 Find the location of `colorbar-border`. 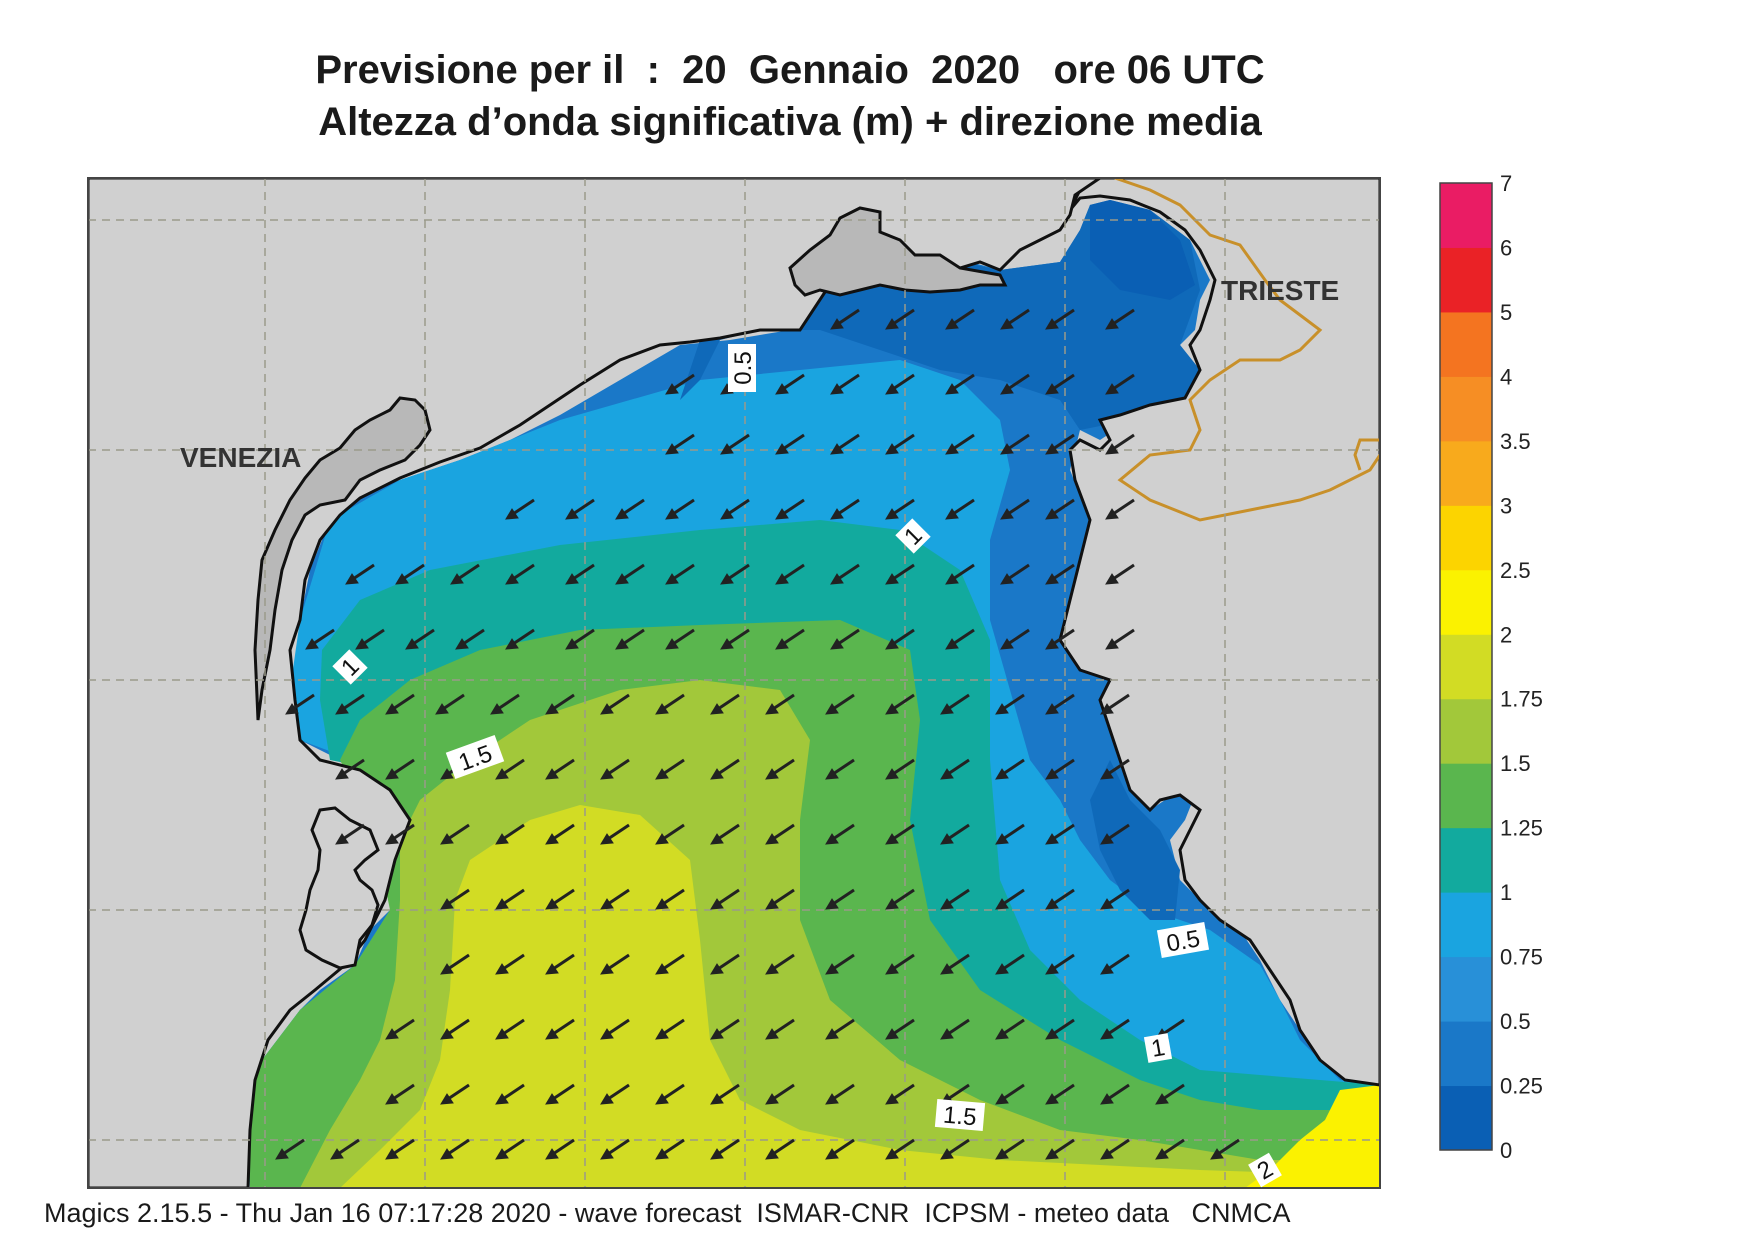

colorbar-border is located at coordinates (1466, 666).